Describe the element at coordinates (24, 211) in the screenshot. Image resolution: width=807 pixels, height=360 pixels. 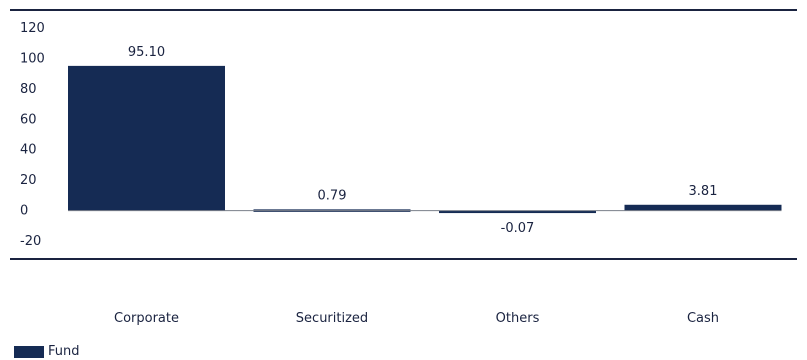
I see `y-tick-label: 0` at that location.